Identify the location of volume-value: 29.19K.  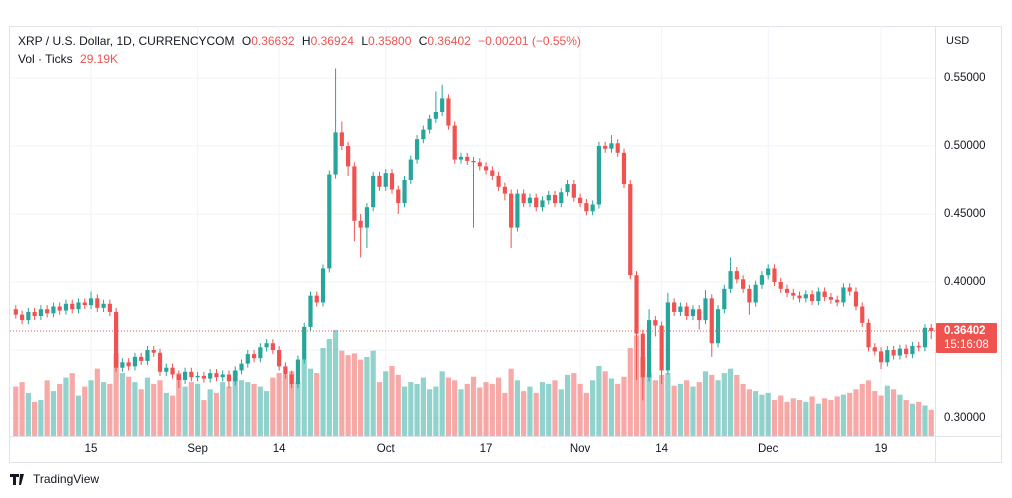
(99, 59).